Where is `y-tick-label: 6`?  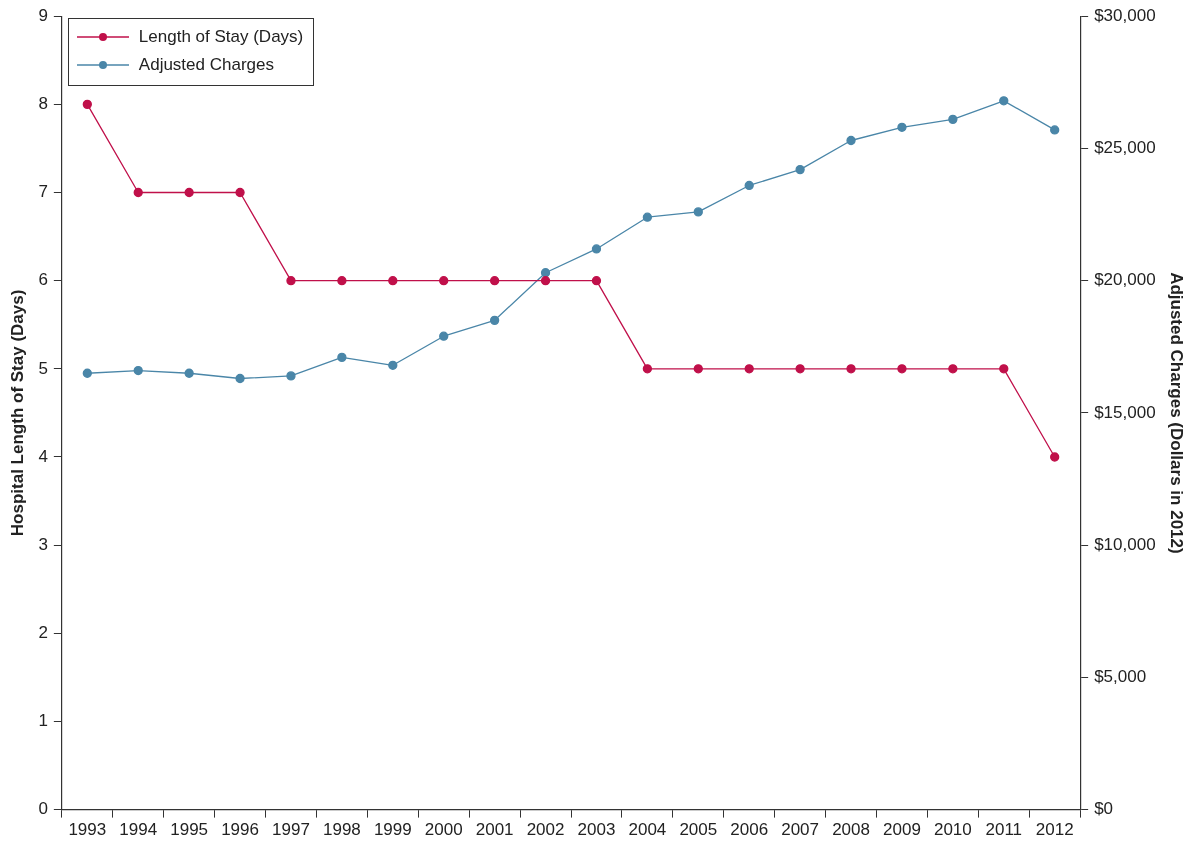
y-tick-label: 6 is located at coordinates (43, 280).